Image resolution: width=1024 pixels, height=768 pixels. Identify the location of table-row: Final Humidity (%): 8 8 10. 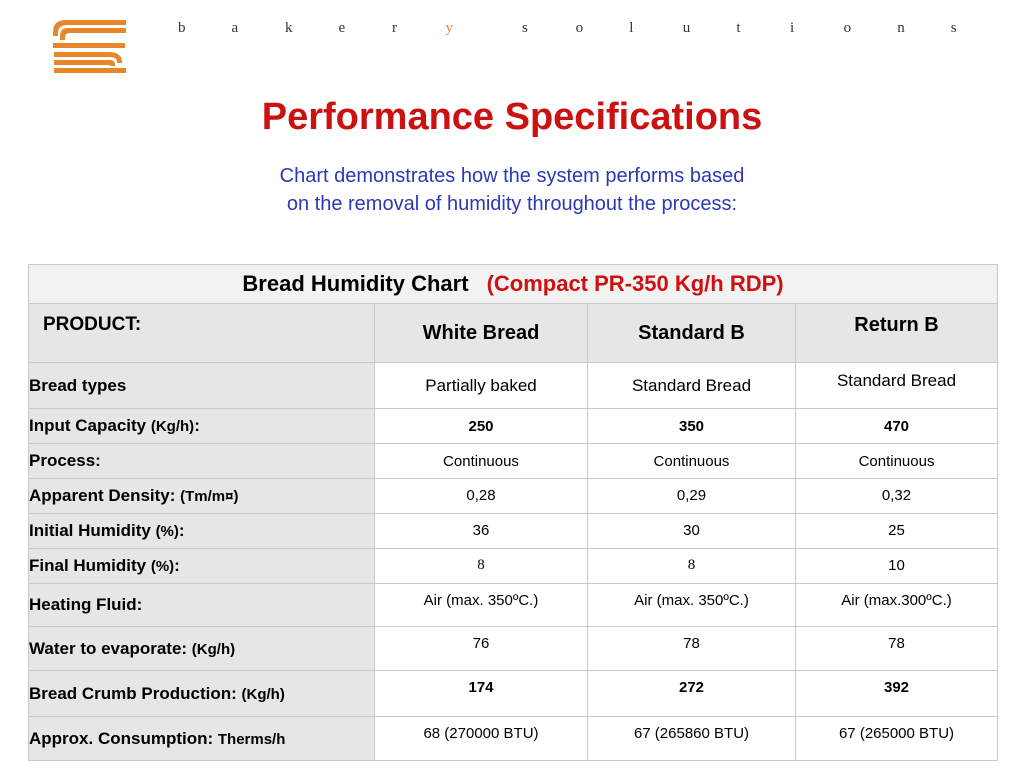
(513, 566).